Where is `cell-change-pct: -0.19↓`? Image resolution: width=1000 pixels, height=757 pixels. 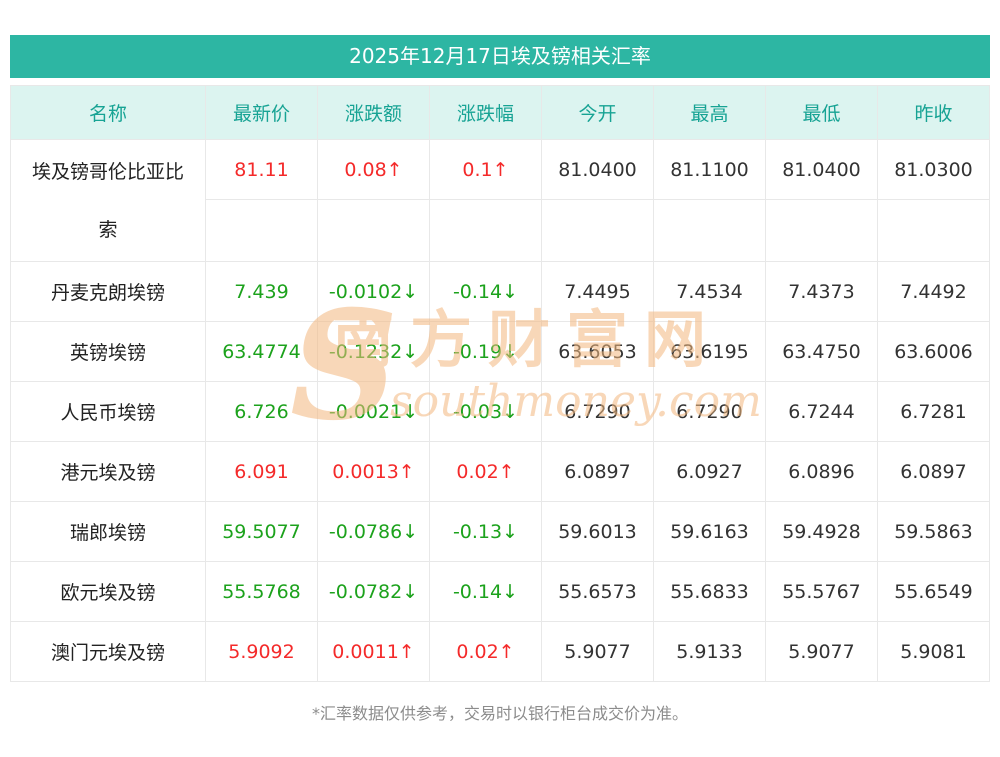 cell-change-pct: -0.19↓ is located at coordinates (485, 351).